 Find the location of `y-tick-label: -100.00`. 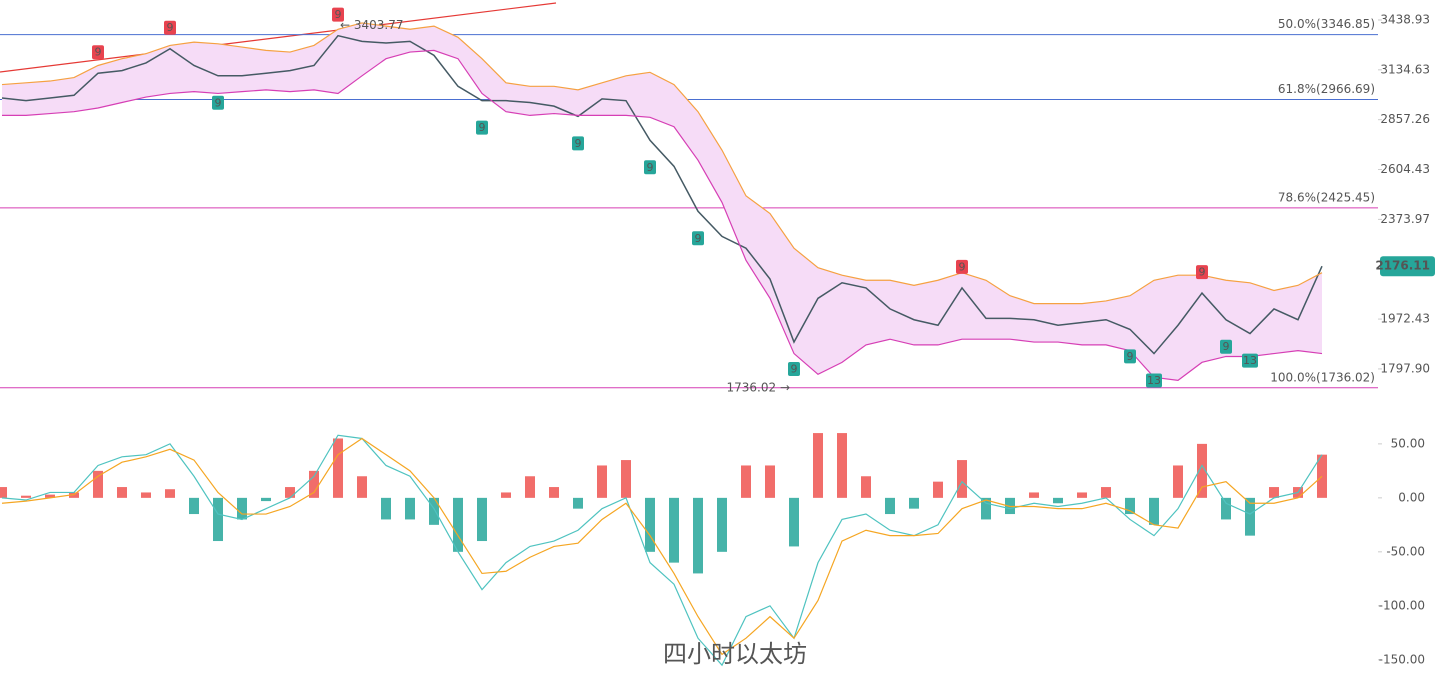

y-tick-label: -100.00 is located at coordinates (1402, 605).